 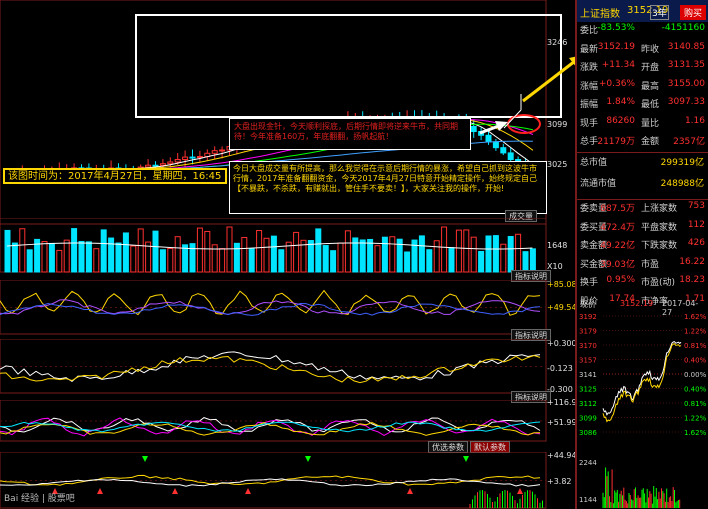 I want to click on intraday-volume-tick: 2244, so click(x=588, y=463).